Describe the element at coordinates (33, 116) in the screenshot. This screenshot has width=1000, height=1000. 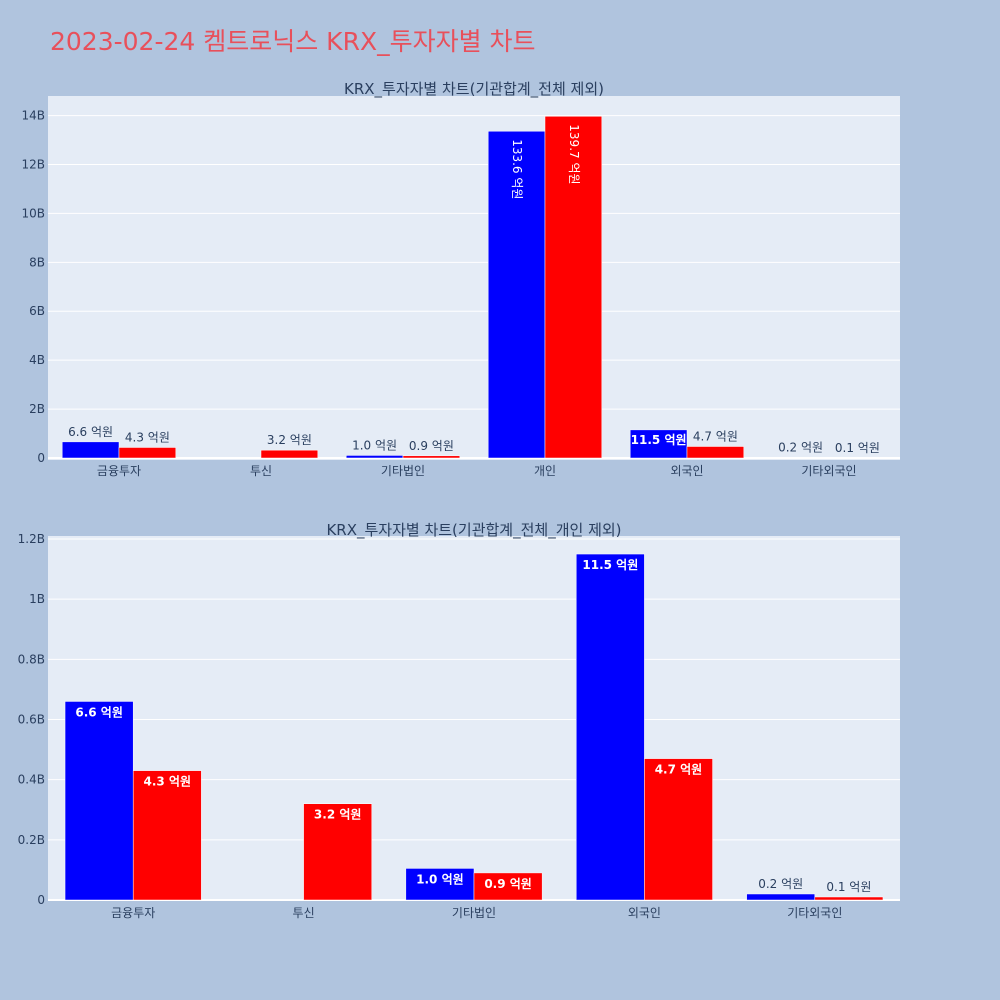
I see `y-tick-label: 14B` at that location.